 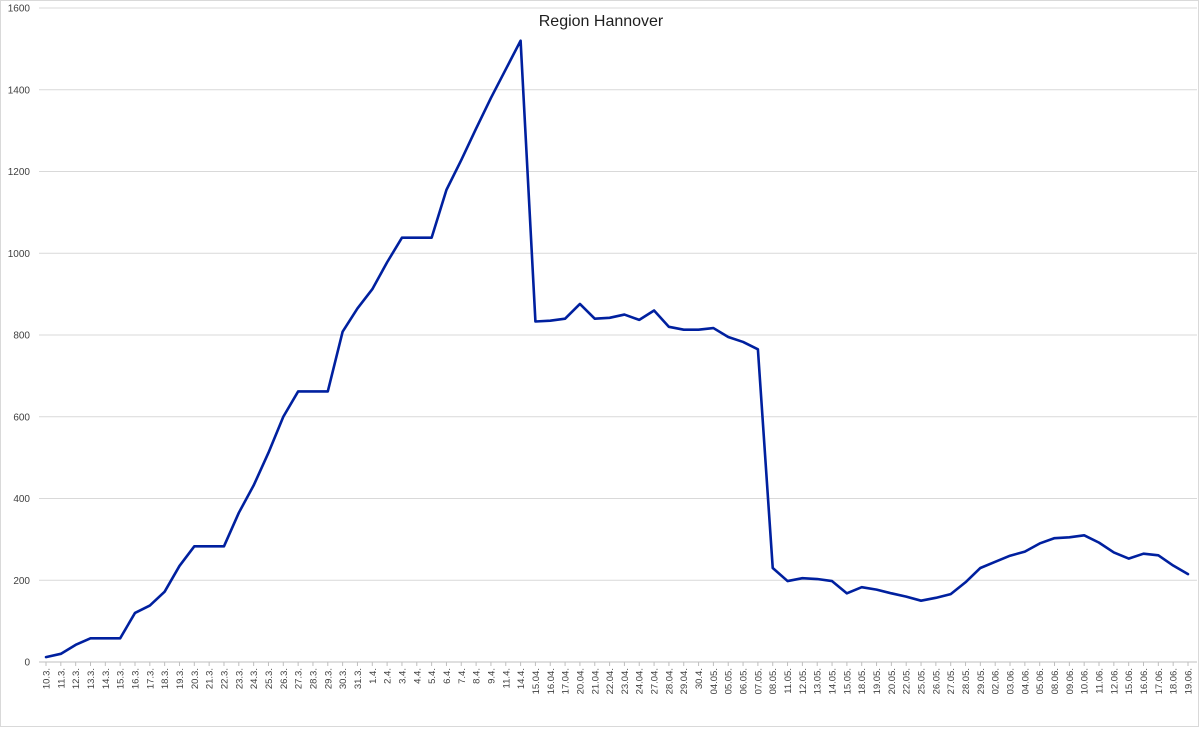 I want to click on x-tick-label: 21.04., so click(x=595, y=681).